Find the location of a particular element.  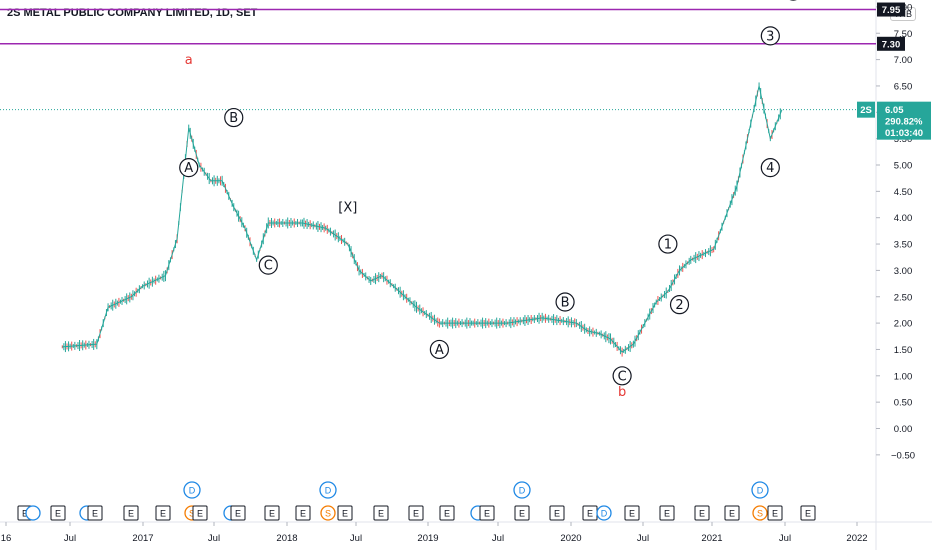

wave-label: b is located at coordinates (622, 392).